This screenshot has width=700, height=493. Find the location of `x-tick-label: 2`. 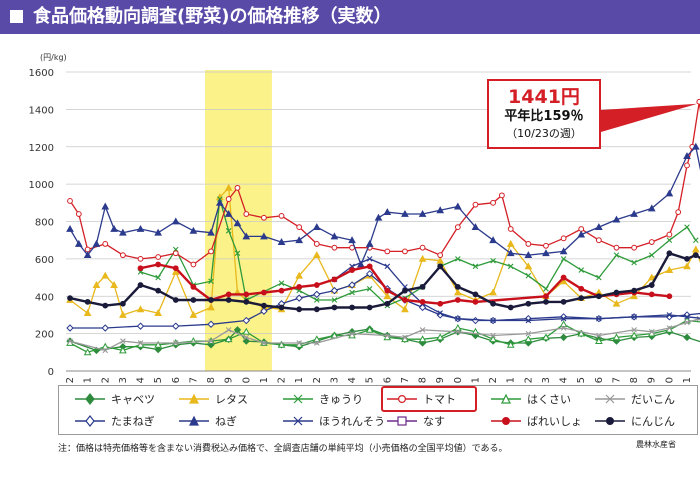

x-tick-label: 2 is located at coordinates (317, 380).